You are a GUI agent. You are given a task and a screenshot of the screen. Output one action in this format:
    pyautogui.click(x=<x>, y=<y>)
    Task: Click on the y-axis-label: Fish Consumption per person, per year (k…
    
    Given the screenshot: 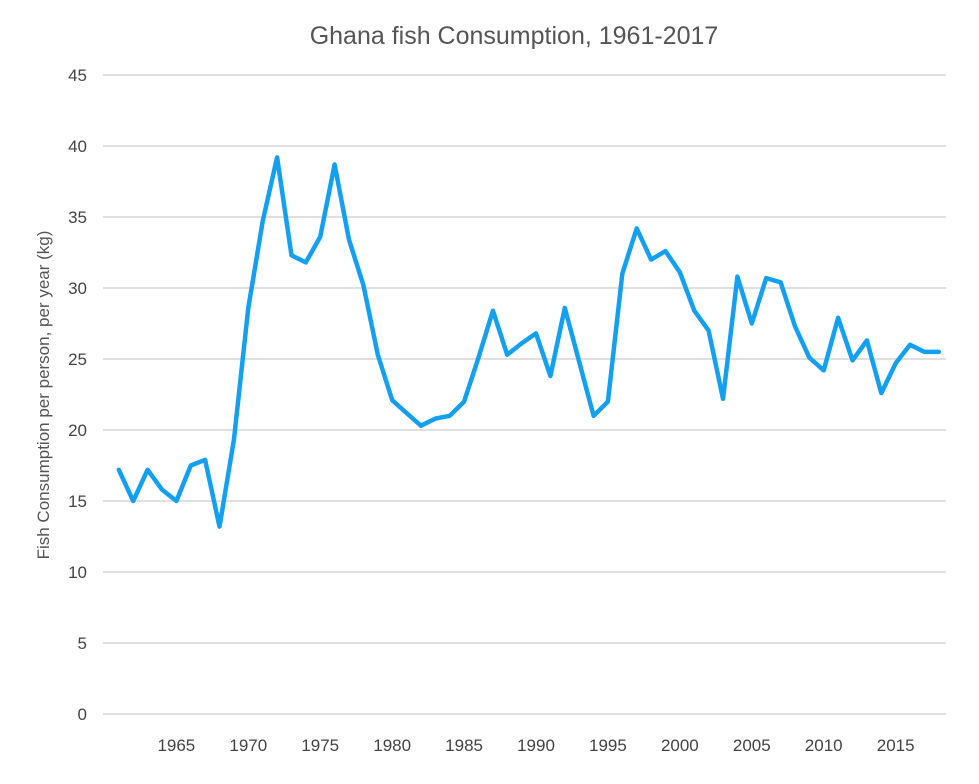 What is the action you would take?
    pyautogui.click(x=43, y=395)
    